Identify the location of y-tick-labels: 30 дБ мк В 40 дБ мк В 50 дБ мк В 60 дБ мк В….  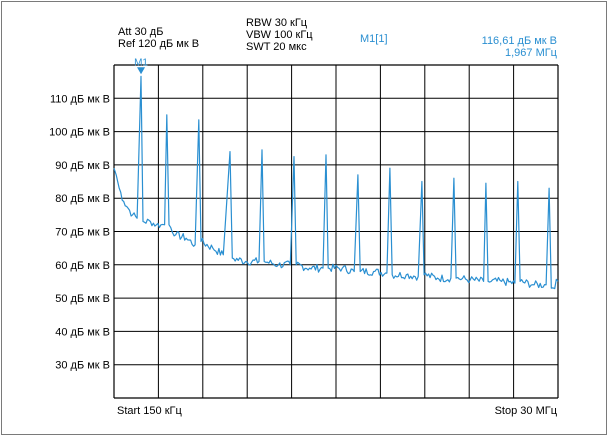
(79, 232).